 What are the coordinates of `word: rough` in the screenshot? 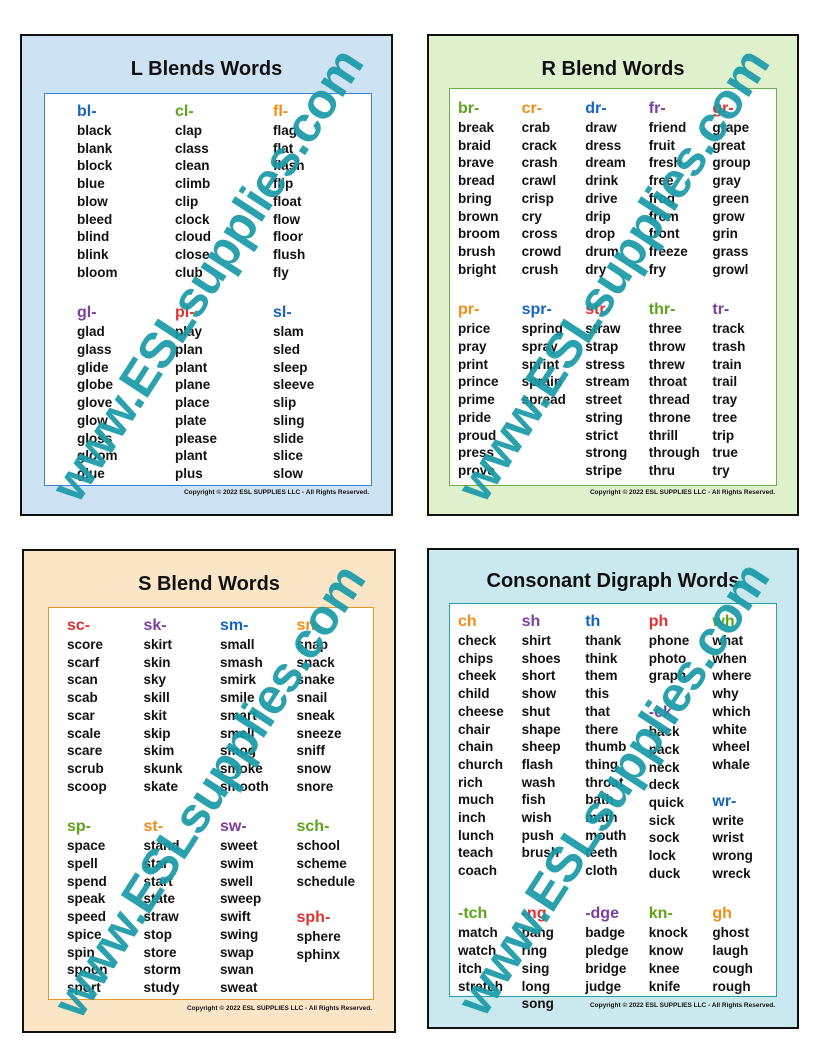 It's located at (731, 986).